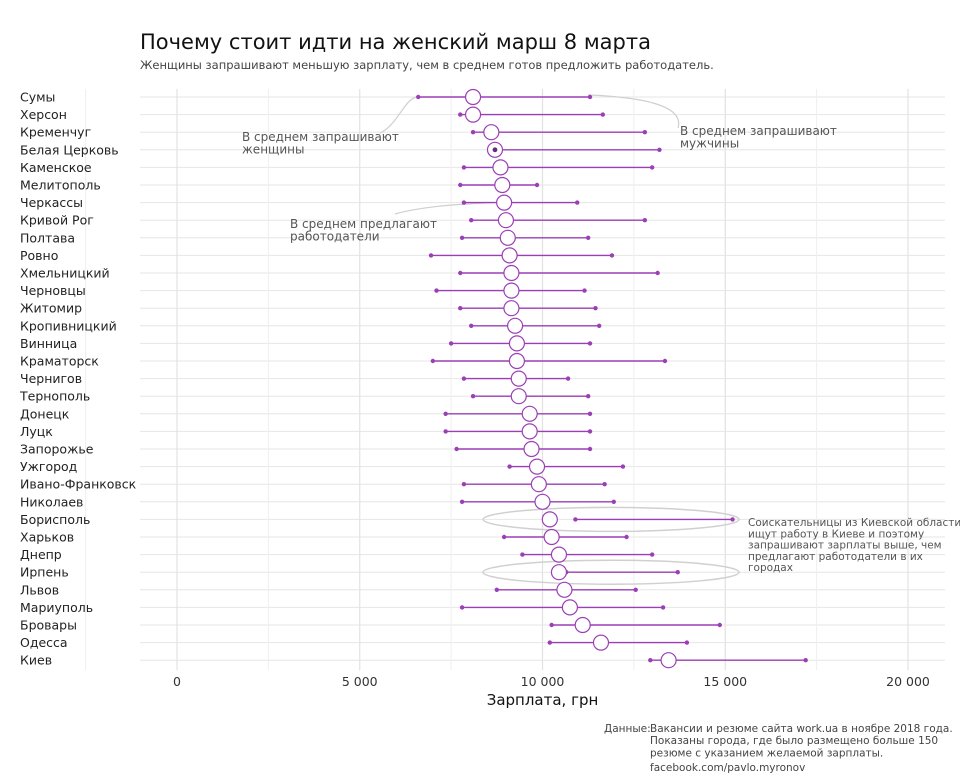 The height and width of the screenshot is (779, 960). I want to click on annotation-kyiv-region: Соискательницы из Киевской области, so click(854, 523).